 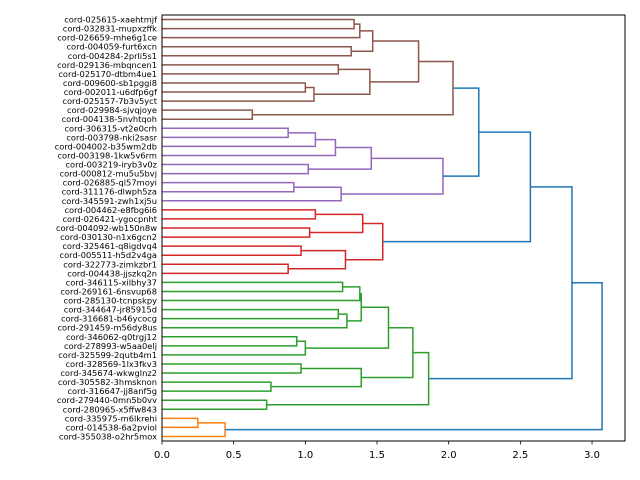 What do you see at coordinates (109, 319) in the screenshot?
I see `leaf-label: cord-316681-b46ycocg` at bounding box center [109, 319].